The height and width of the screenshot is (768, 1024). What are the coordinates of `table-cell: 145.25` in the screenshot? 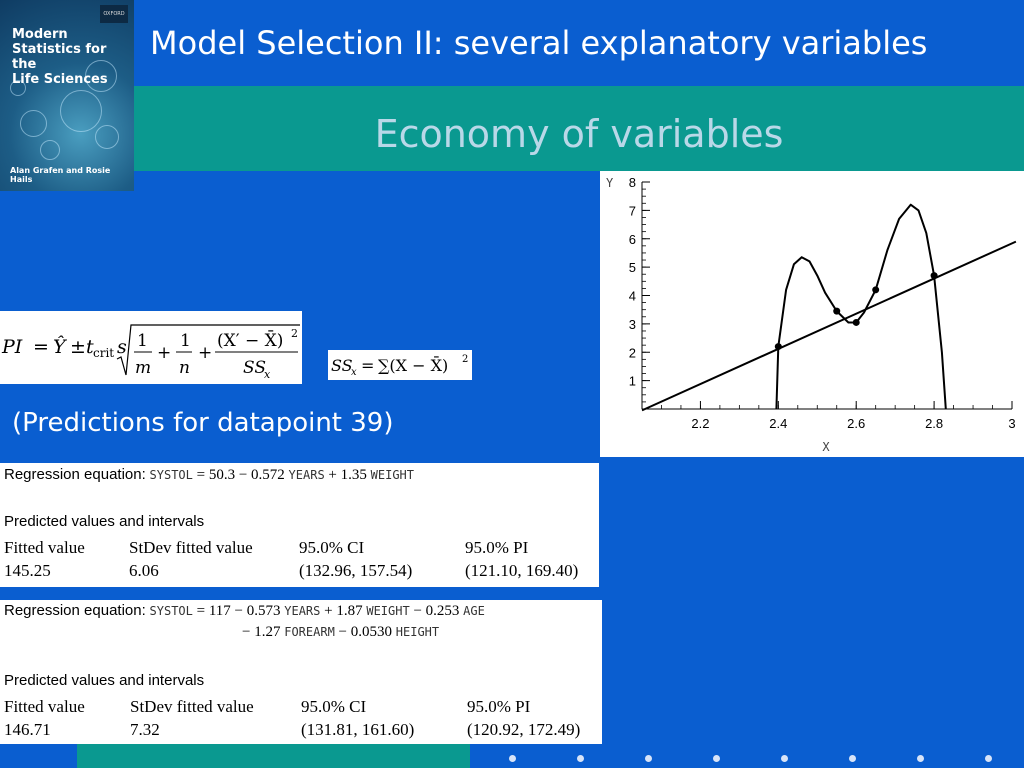 It's located at (27, 570).